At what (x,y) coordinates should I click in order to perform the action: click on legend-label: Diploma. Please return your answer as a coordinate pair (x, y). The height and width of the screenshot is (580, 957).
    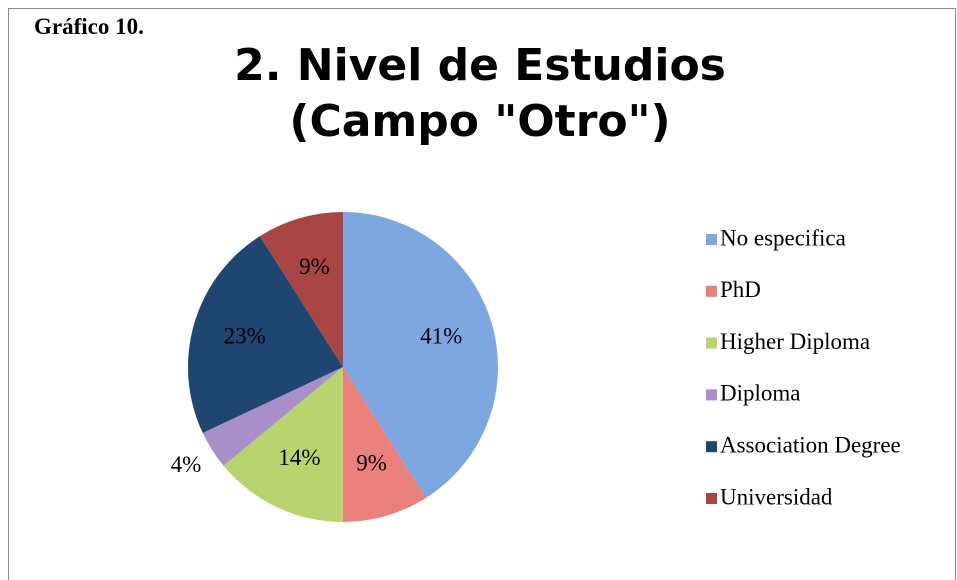
    Looking at the image, I should click on (760, 393).